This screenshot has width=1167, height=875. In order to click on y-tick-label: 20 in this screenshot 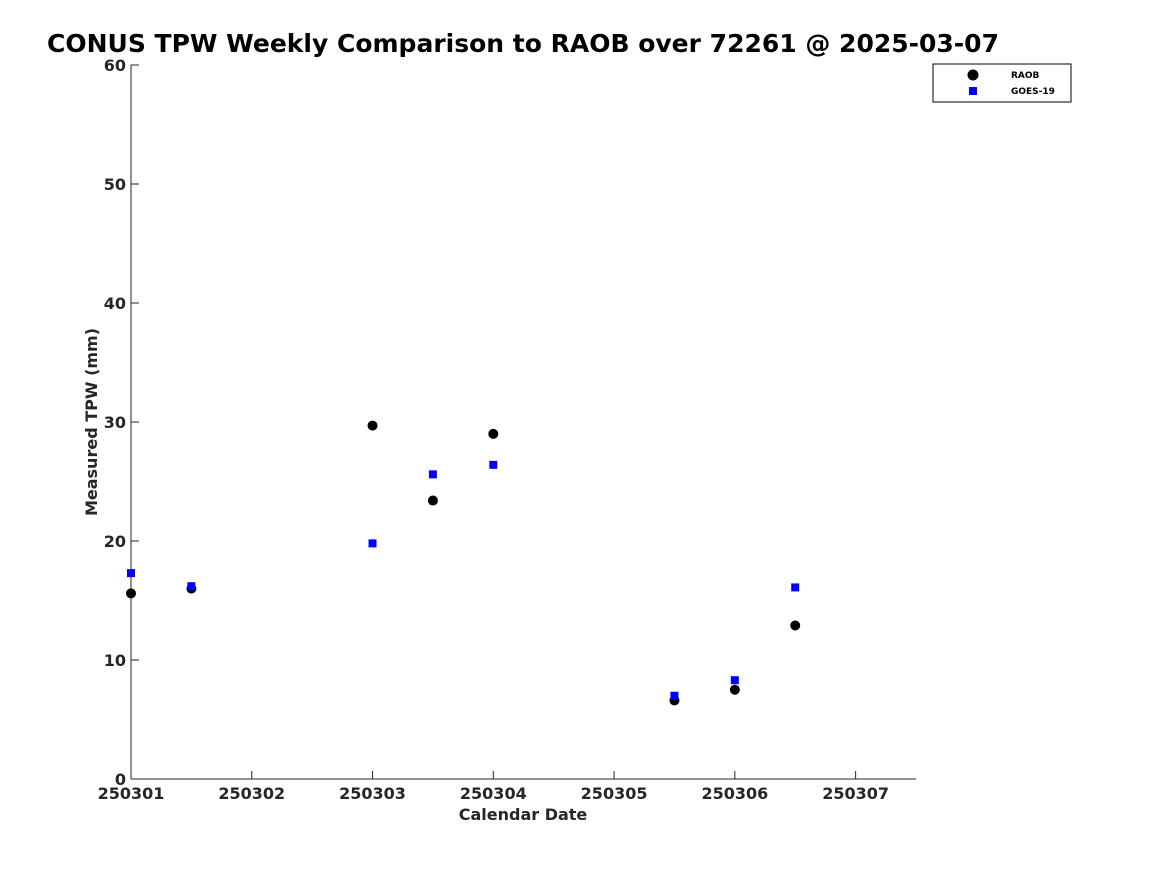, I will do `click(115, 541)`.